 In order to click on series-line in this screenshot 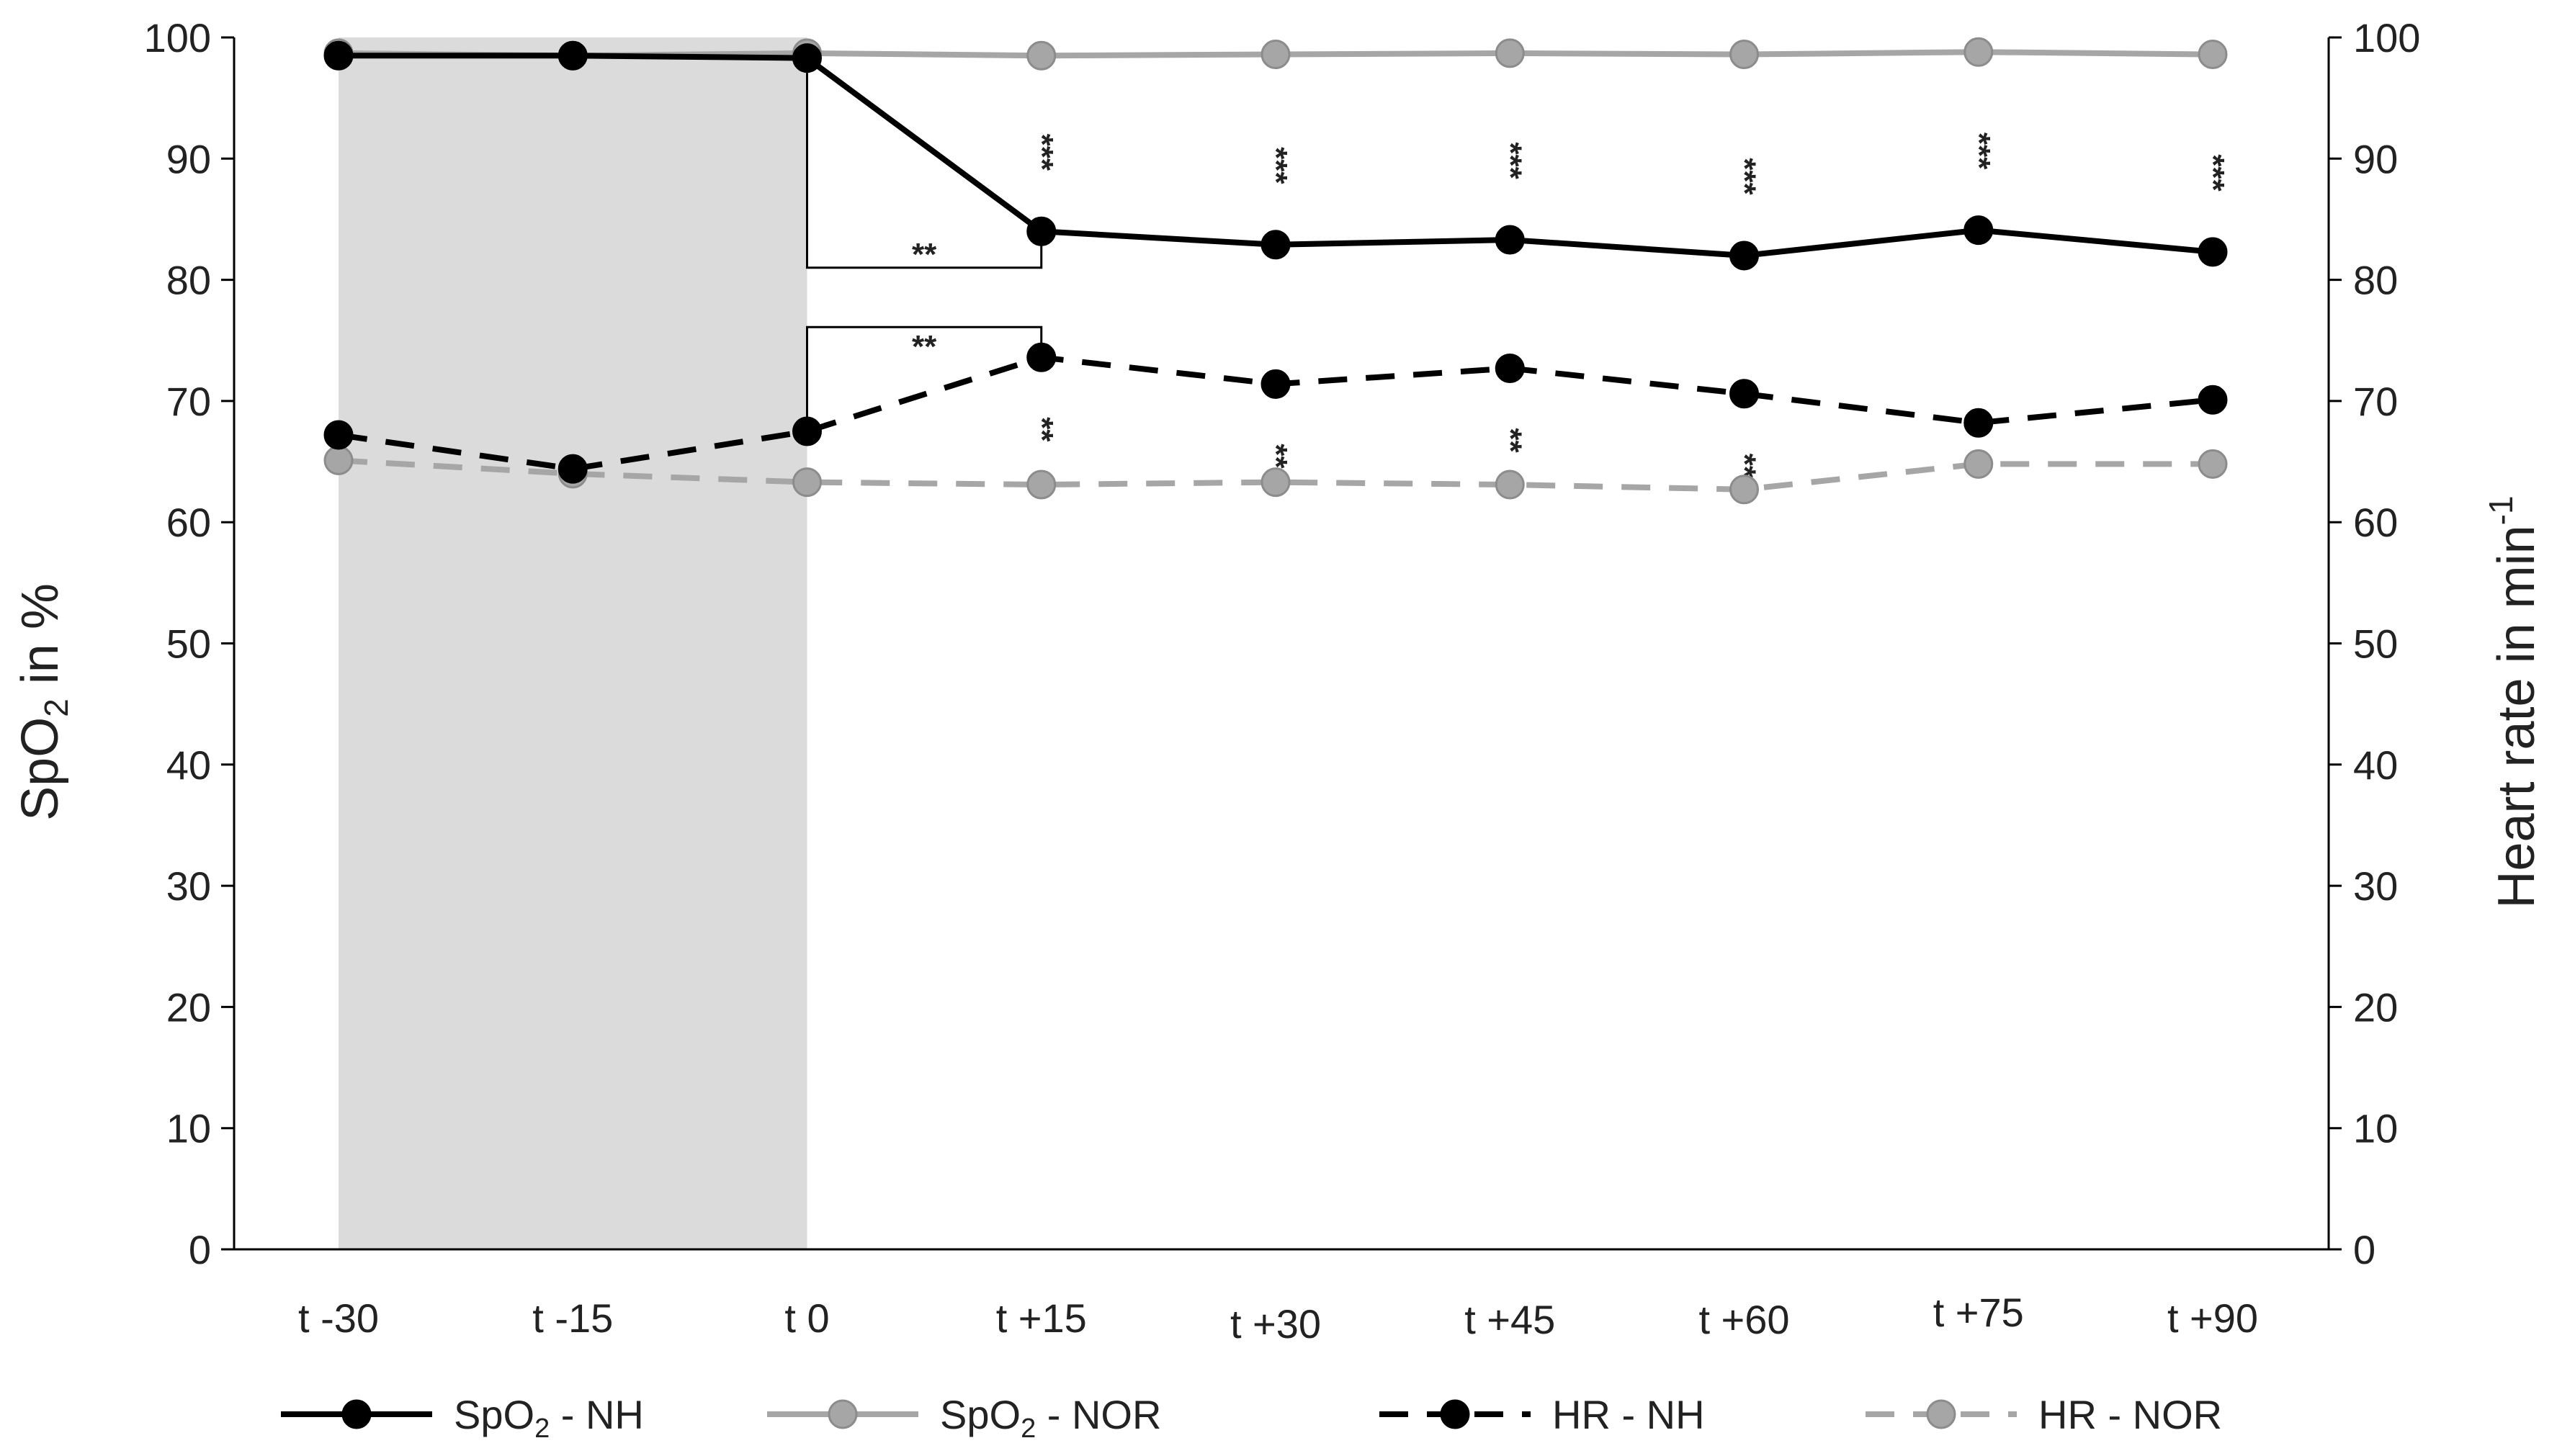, I will do `click(1275, 475)`.